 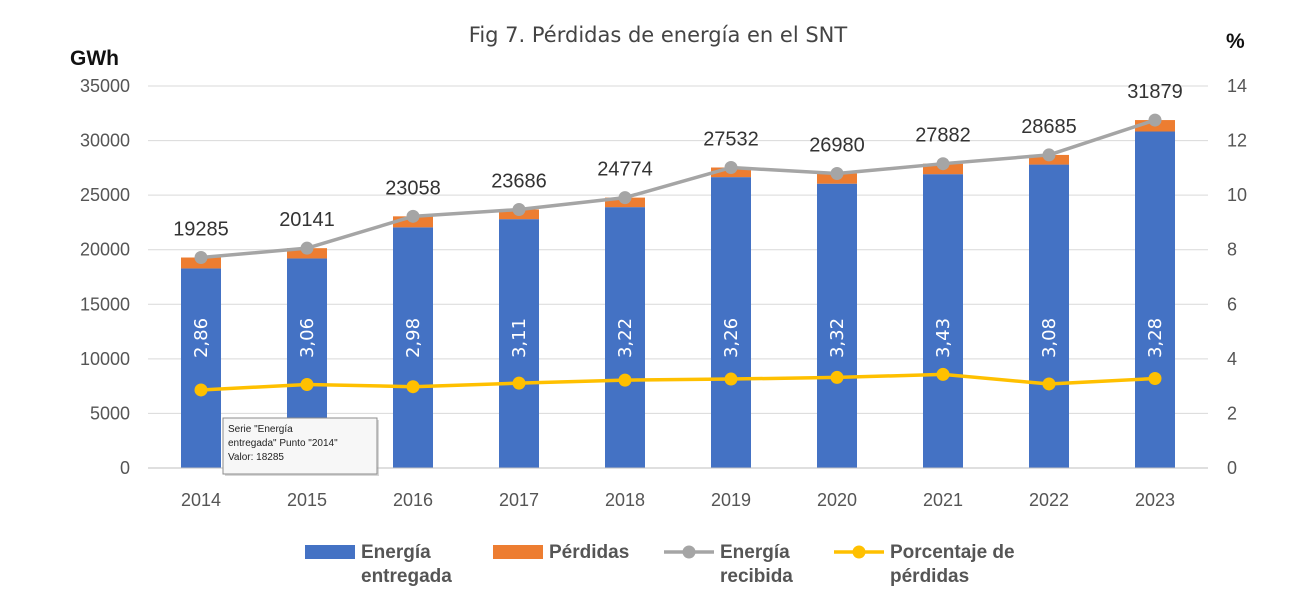 What do you see at coordinates (307, 220) in the screenshot?
I see `data-label-energia-recibida: 20141` at bounding box center [307, 220].